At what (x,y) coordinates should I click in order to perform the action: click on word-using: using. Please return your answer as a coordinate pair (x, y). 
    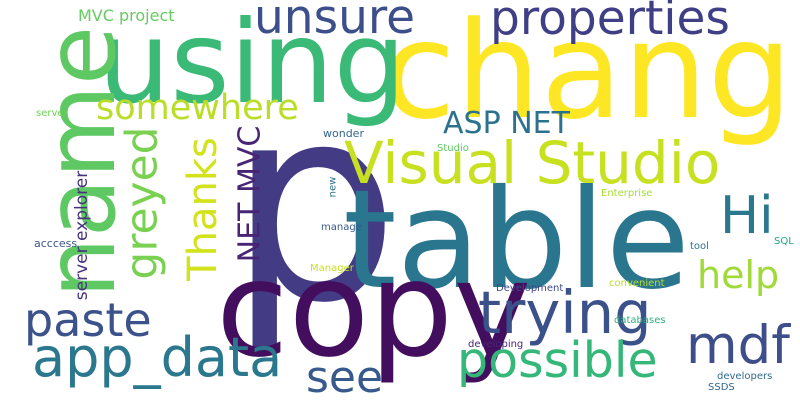
    Looking at the image, I should click on (252, 64).